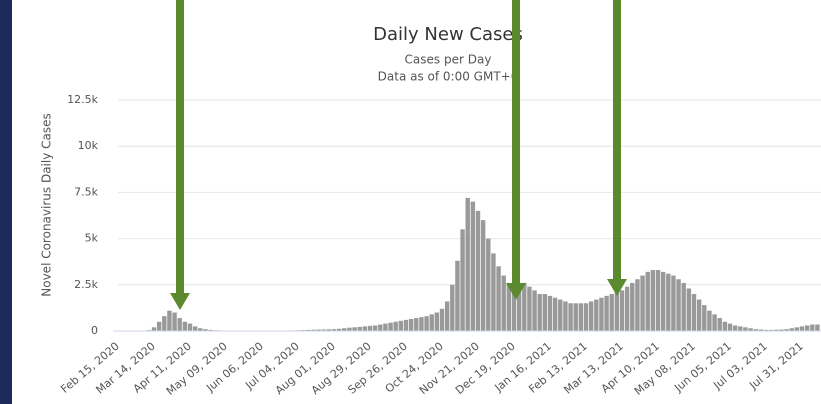 The image size is (821, 404). What do you see at coordinates (82, 99) in the screenshot?
I see `y-tick-label: 12.5k` at bounding box center [82, 99].